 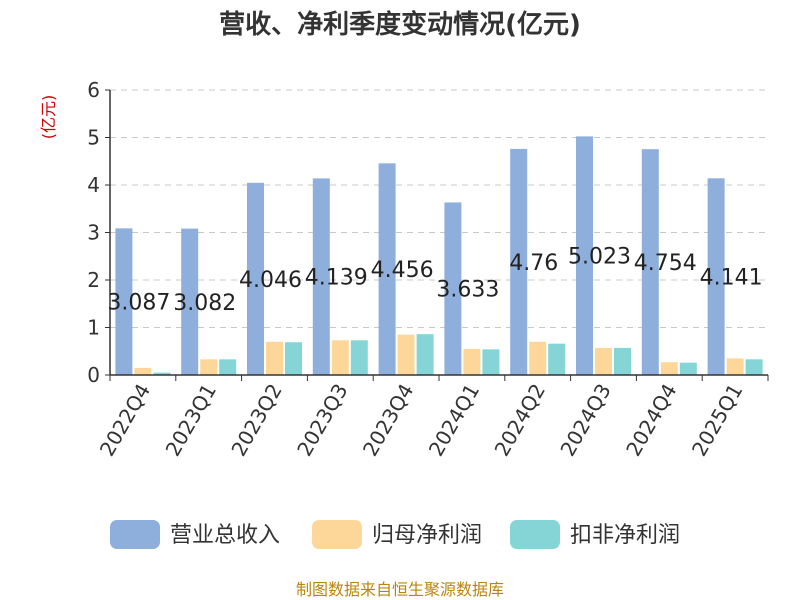 What do you see at coordinates (585, 420) in the screenshot?
I see `x-tick-label: 2024Q3` at bounding box center [585, 420].